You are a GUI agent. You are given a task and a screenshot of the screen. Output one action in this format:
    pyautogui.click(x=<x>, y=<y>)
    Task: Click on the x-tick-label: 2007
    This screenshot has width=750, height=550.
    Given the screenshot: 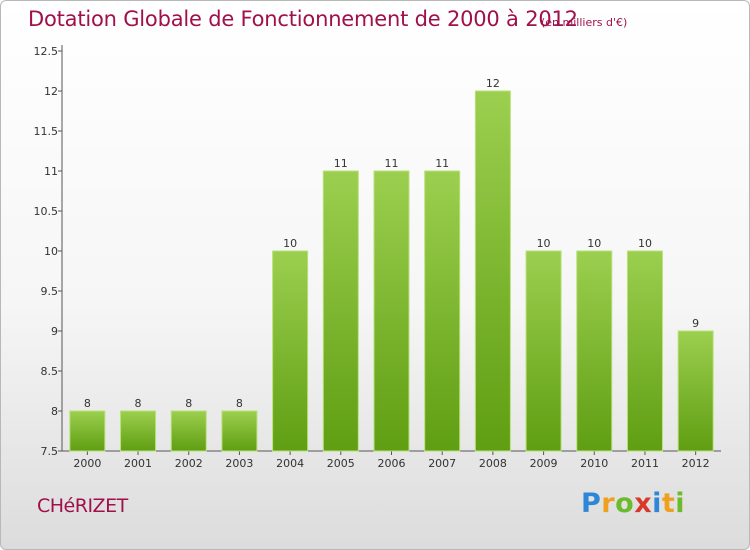 What is the action you would take?
    pyautogui.click(x=442, y=463)
    